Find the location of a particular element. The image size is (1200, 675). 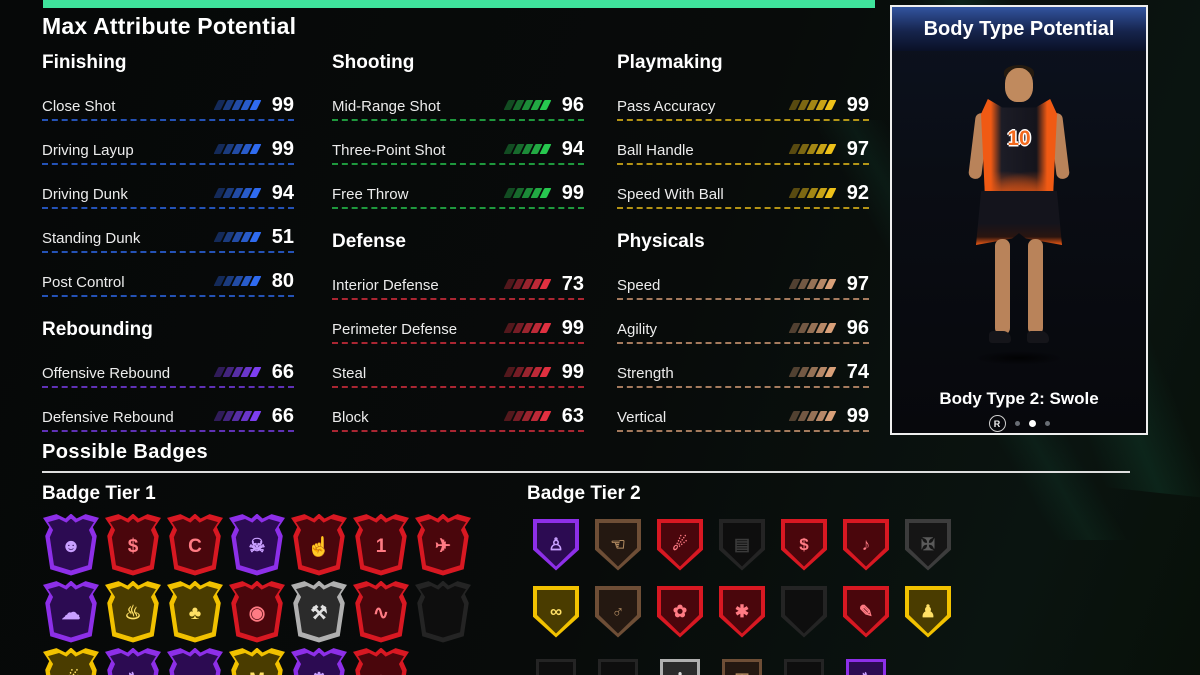

wifi-ball-badge: ♨ is located at coordinates (133, 611).